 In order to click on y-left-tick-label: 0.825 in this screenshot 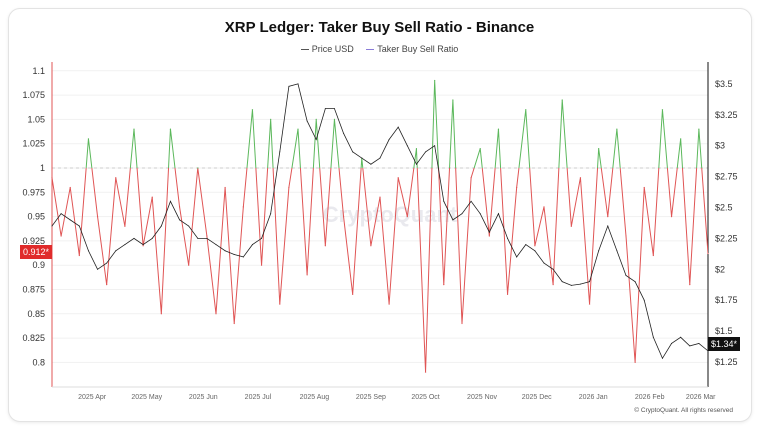, I will do `click(33, 338)`.